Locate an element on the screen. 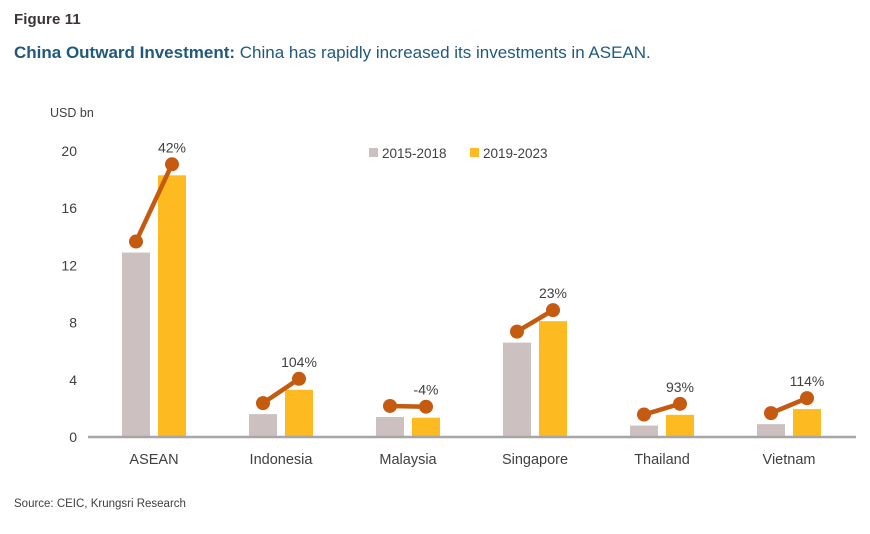 The height and width of the screenshot is (534, 870). growth-dot-asean-2019-2023 is located at coordinates (172, 164).